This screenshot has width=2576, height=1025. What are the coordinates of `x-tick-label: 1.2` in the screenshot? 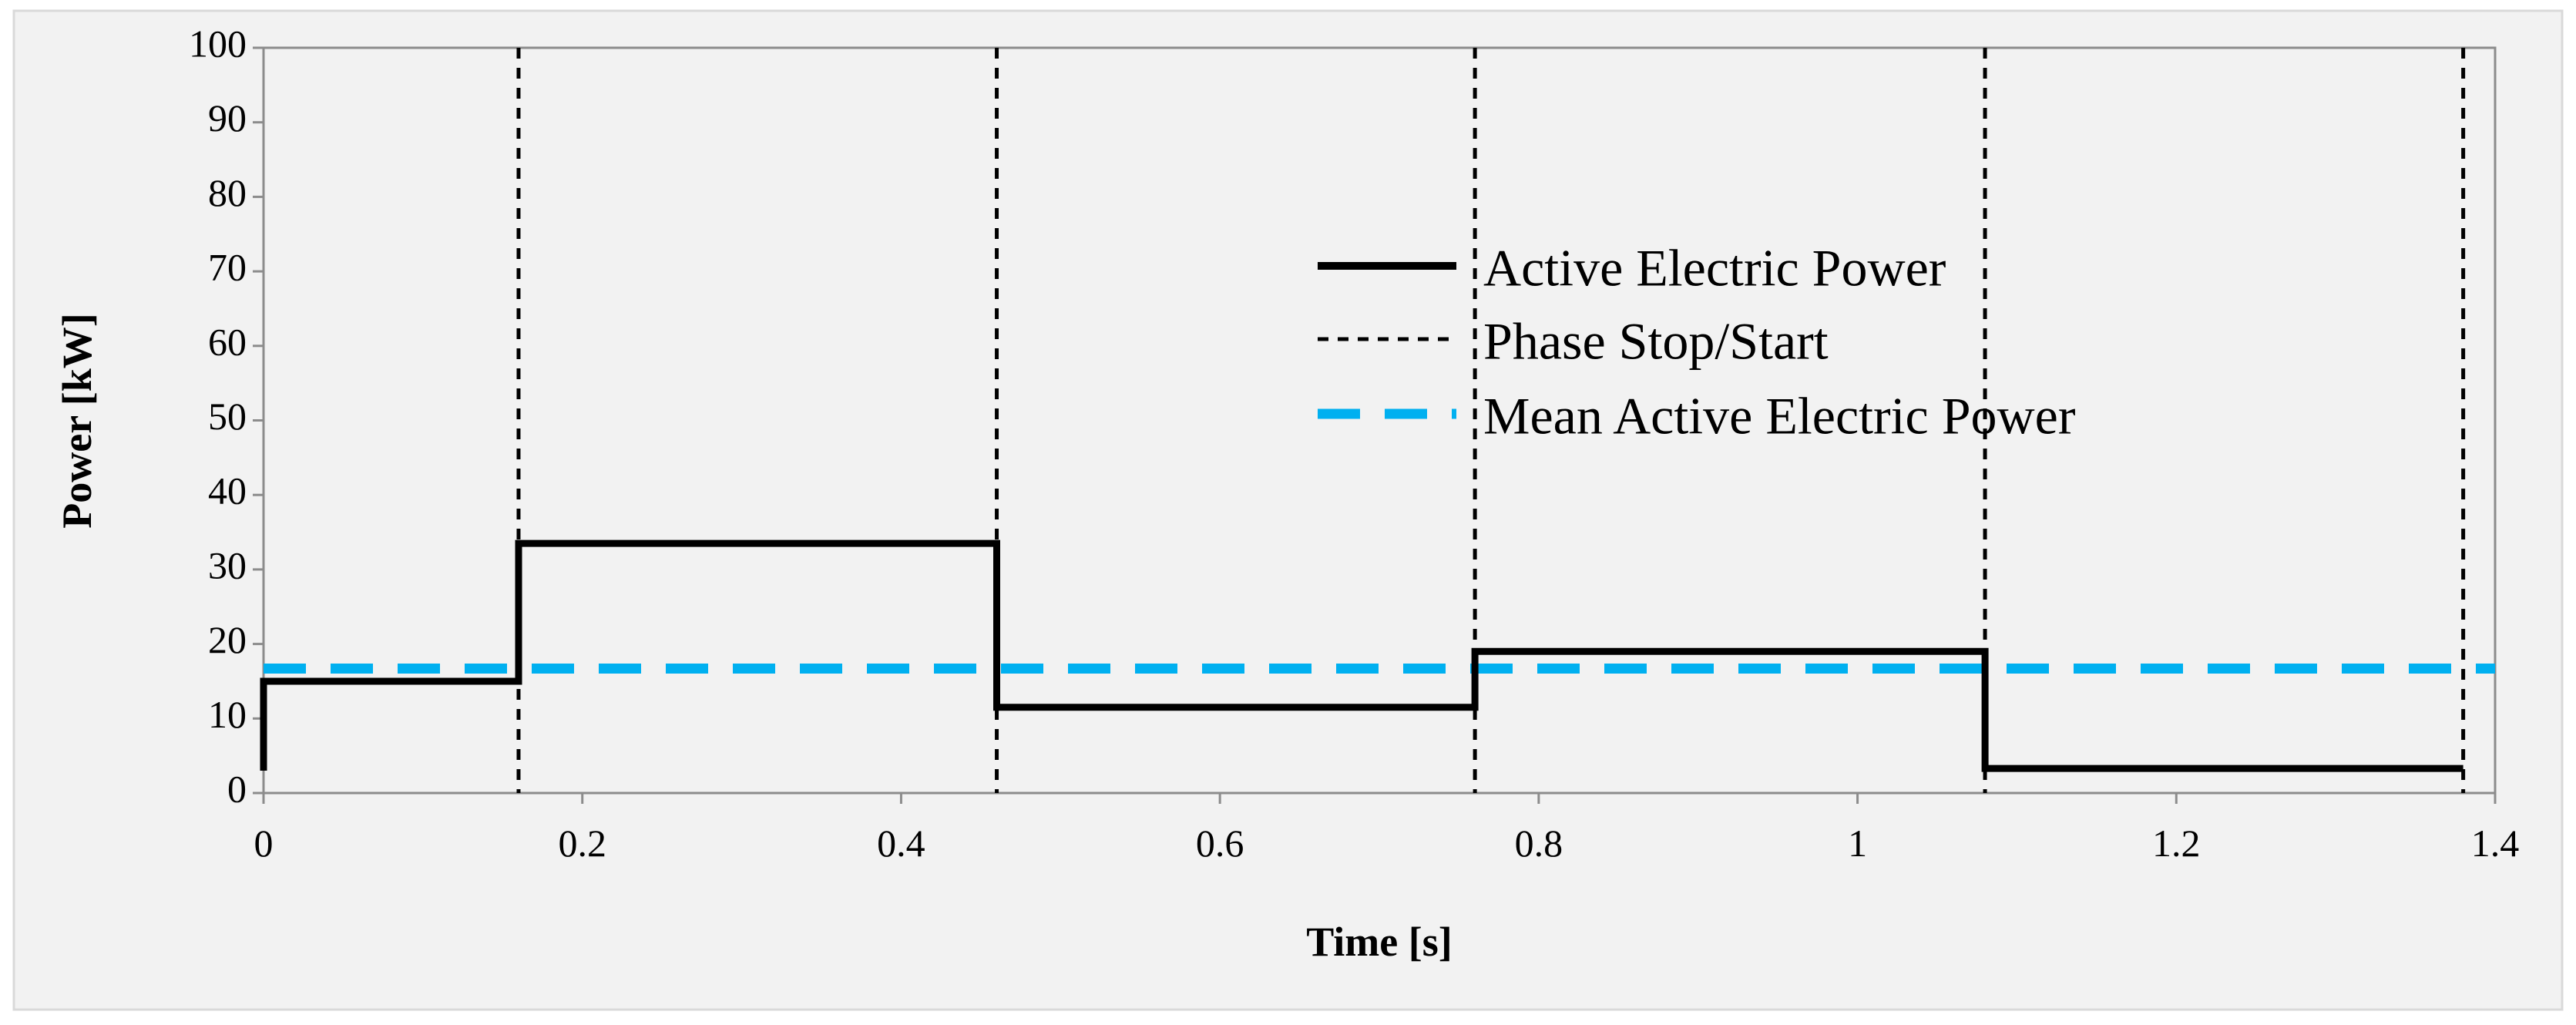 It's located at (2176, 843).